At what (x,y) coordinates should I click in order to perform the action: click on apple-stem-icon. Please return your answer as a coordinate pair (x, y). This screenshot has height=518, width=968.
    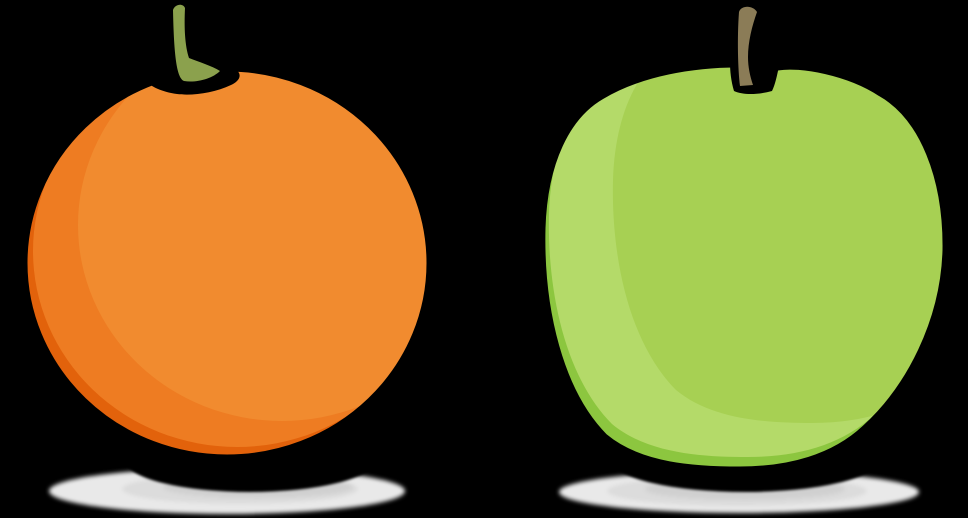
    Looking at the image, I should click on (747, 46).